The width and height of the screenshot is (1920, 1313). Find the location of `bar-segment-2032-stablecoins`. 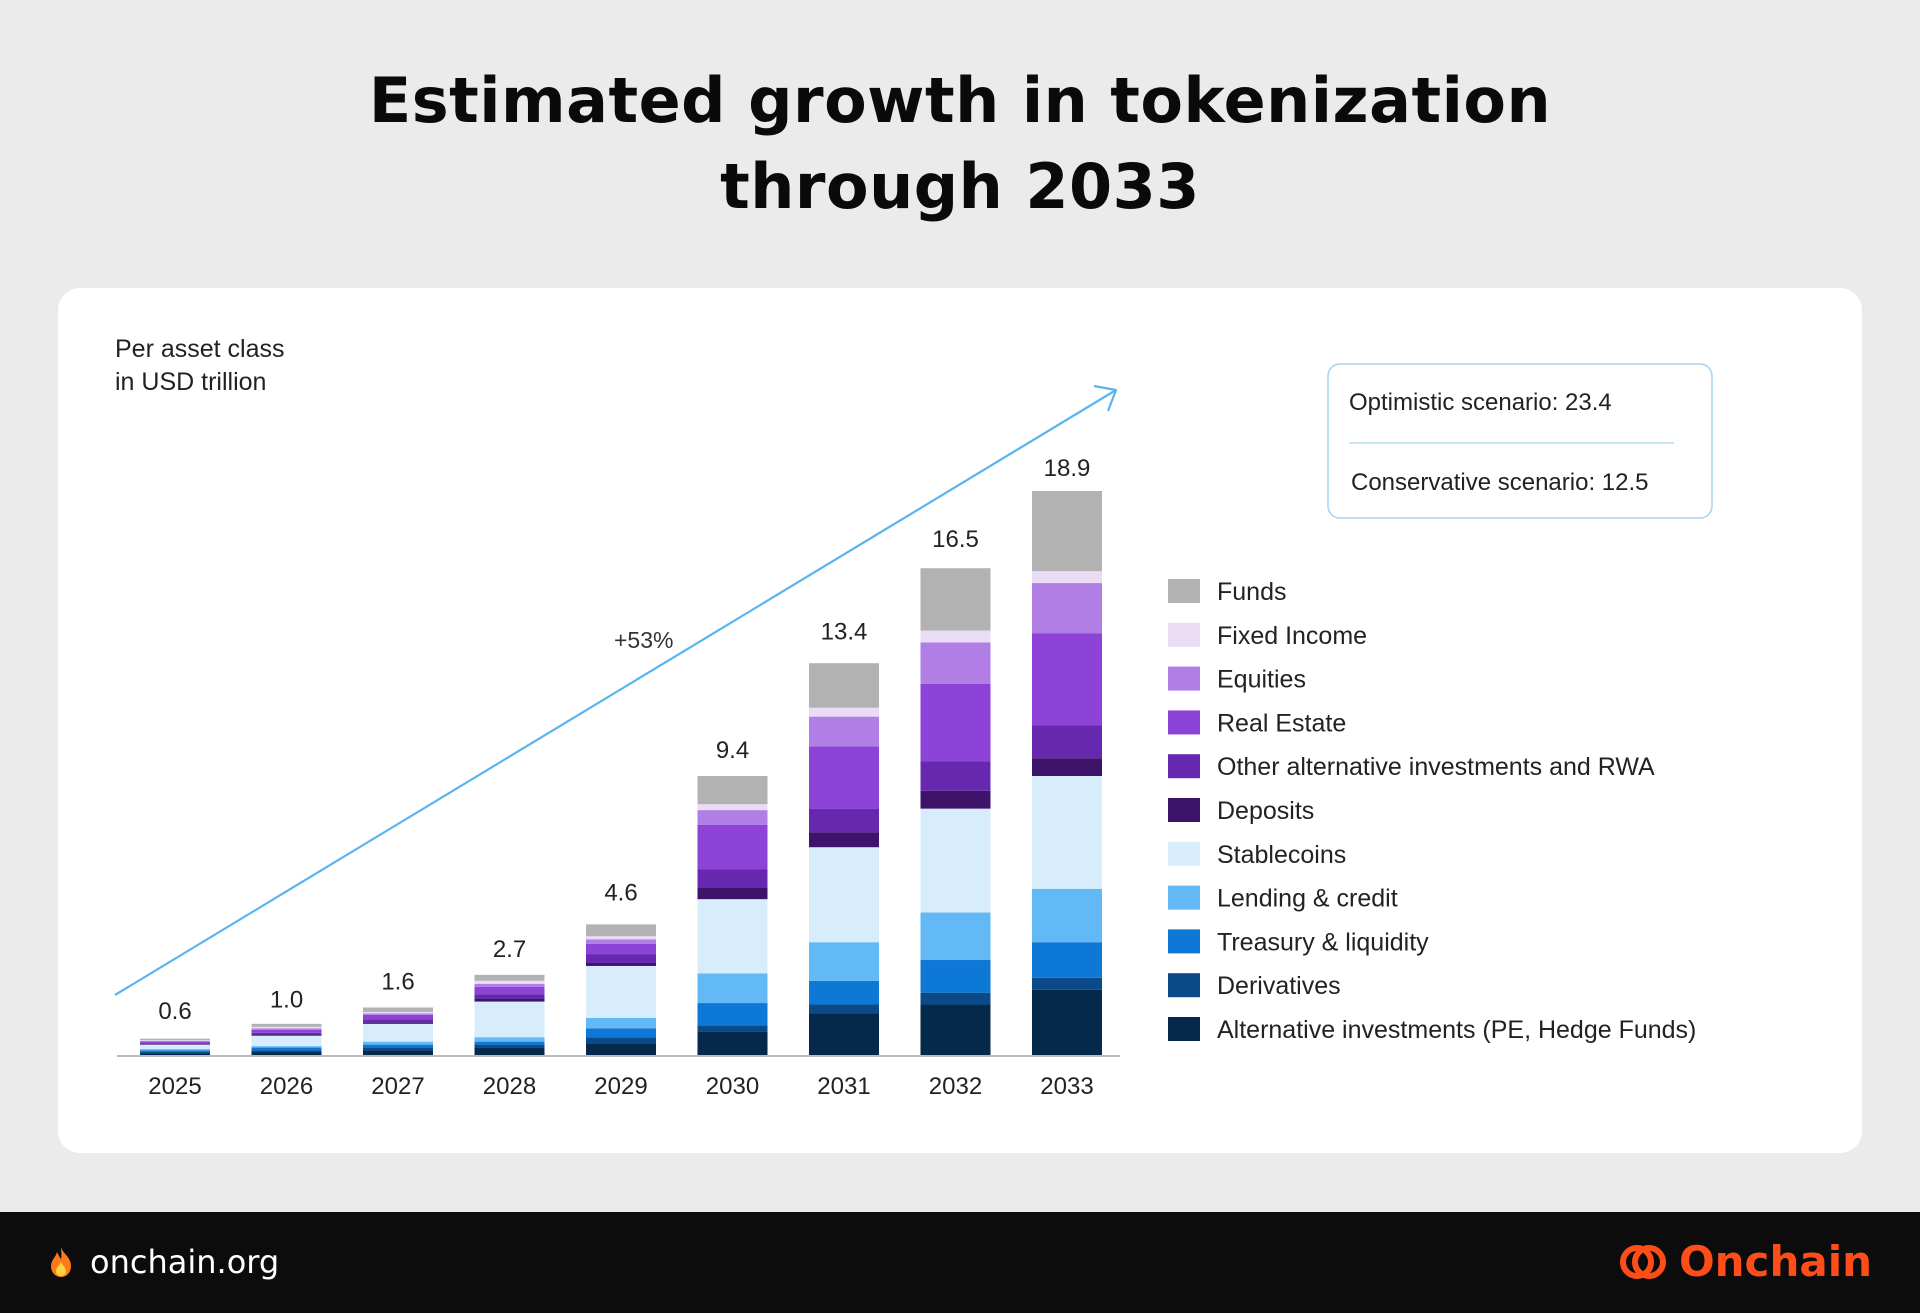

bar-segment-2032-stablecoins is located at coordinates (955, 860).